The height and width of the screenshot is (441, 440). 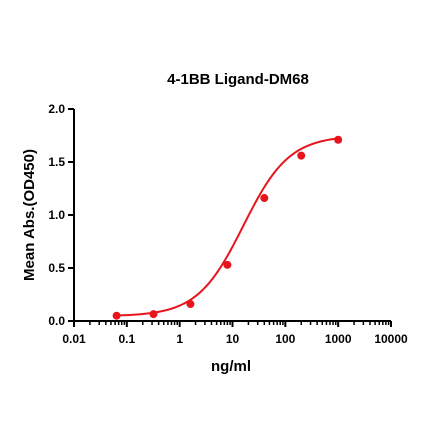 I want to click on x-tick-label: 0.01, so click(x=74, y=339).